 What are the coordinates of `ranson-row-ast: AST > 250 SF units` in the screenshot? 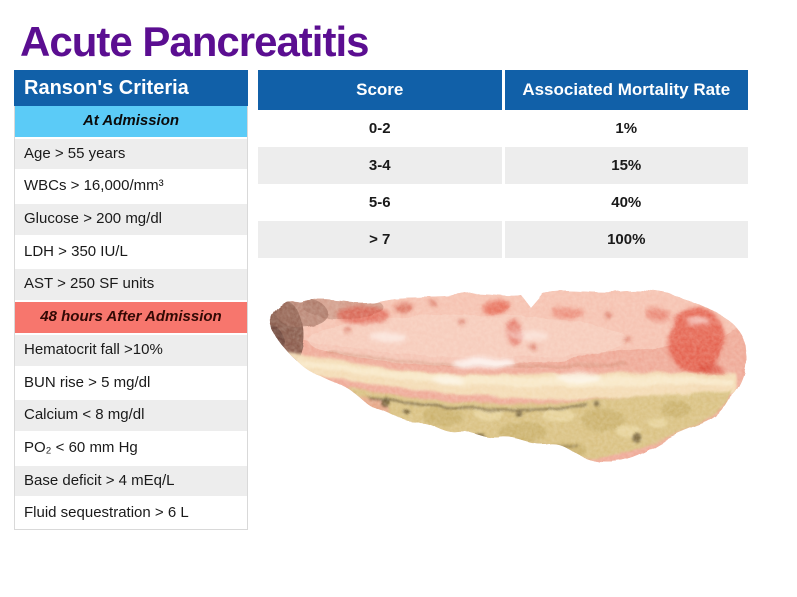 It's located at (131, 285).